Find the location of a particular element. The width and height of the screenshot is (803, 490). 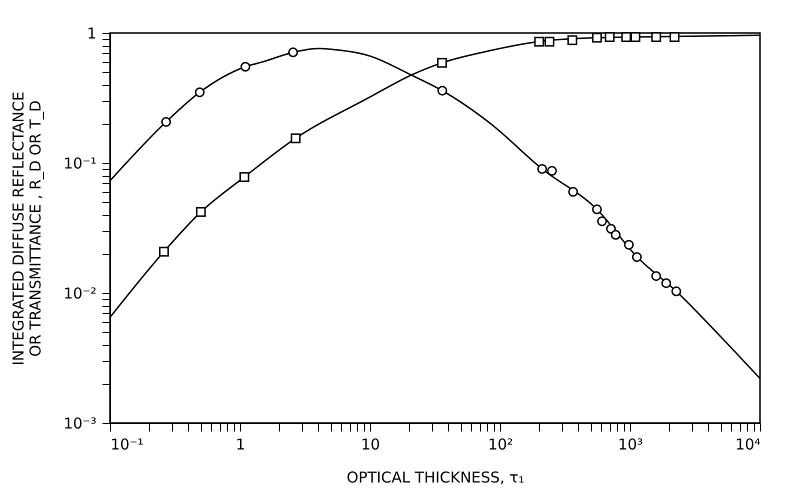

x-axis-title: OPTICAL THICKNESS, τ₁ is located at coordinates (435, 477).